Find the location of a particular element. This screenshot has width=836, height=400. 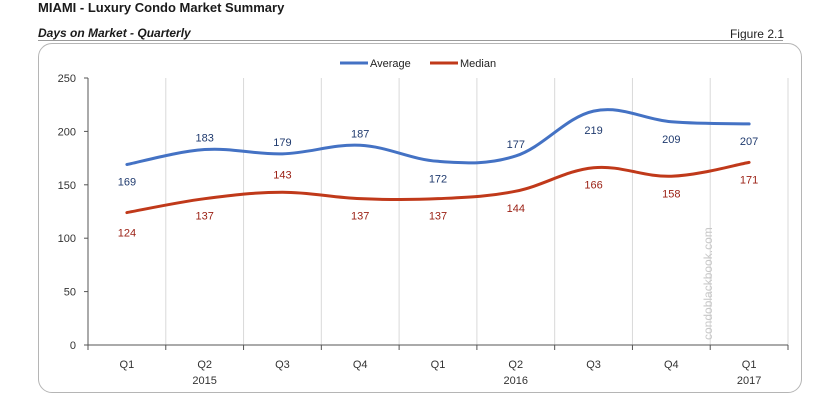

average-series-line is located at coordinates (438, 137).